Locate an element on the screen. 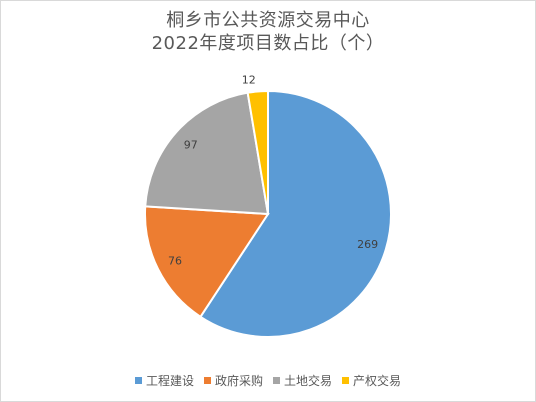 This screenshot has width=536, height=402. legend-label-land: 土地交易 is located at coordinates (308, 381).